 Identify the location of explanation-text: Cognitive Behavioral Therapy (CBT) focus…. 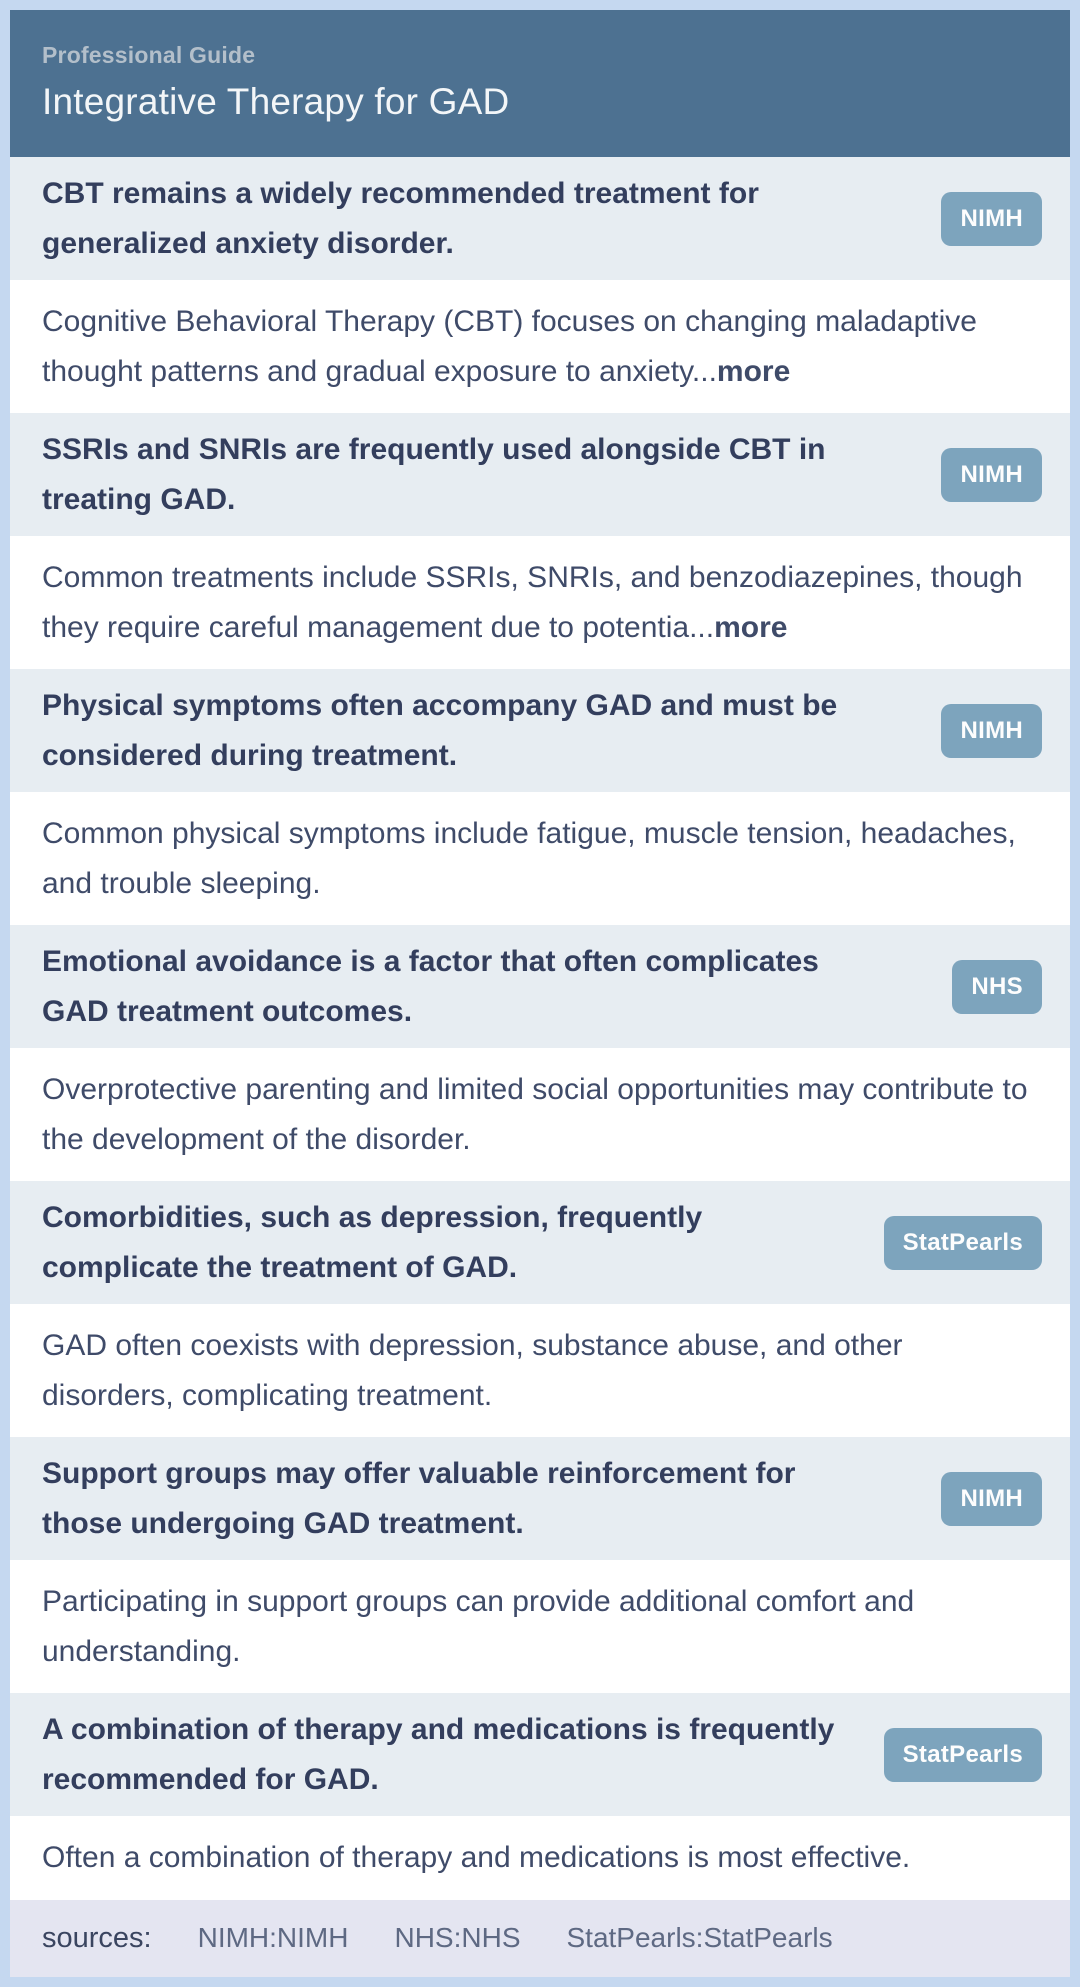
(537, 346).